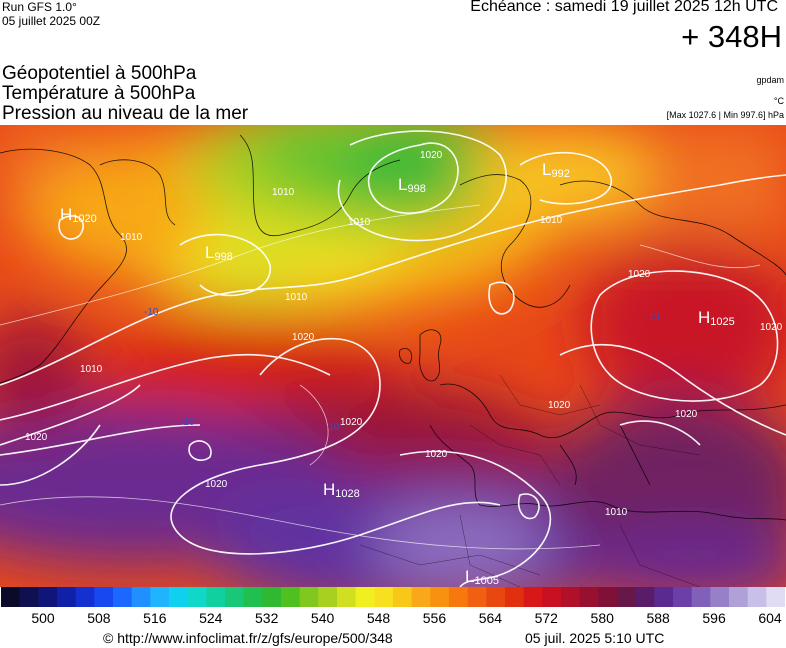  Describe the element at coordinates (482, 577) in the screenshot. I see `low-pressure-label: L1005` at that location.